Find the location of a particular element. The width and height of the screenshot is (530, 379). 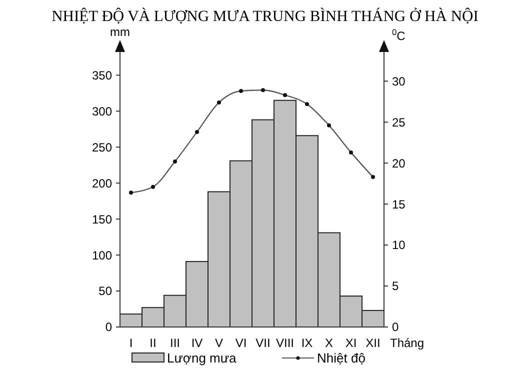

x-tick-label: VI is located at coordinates (241, 343).